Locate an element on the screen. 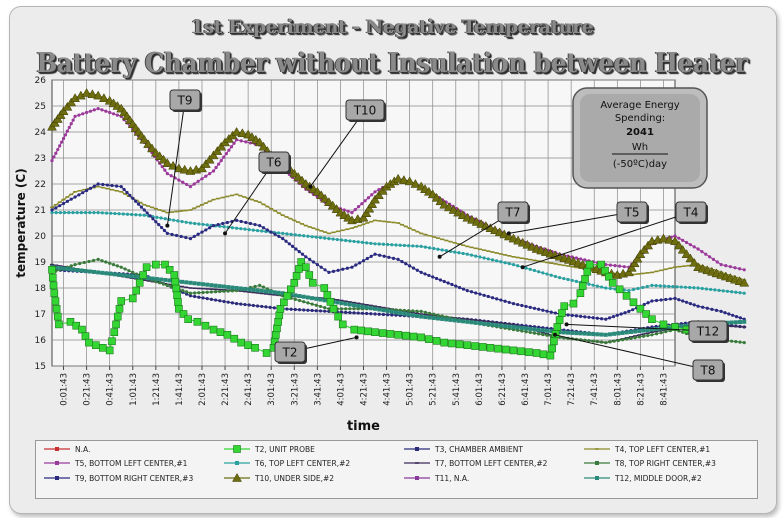 The height and width of the screenshot is (518, 784). annotation-t8: T8 is located at coordinates (639, 357).